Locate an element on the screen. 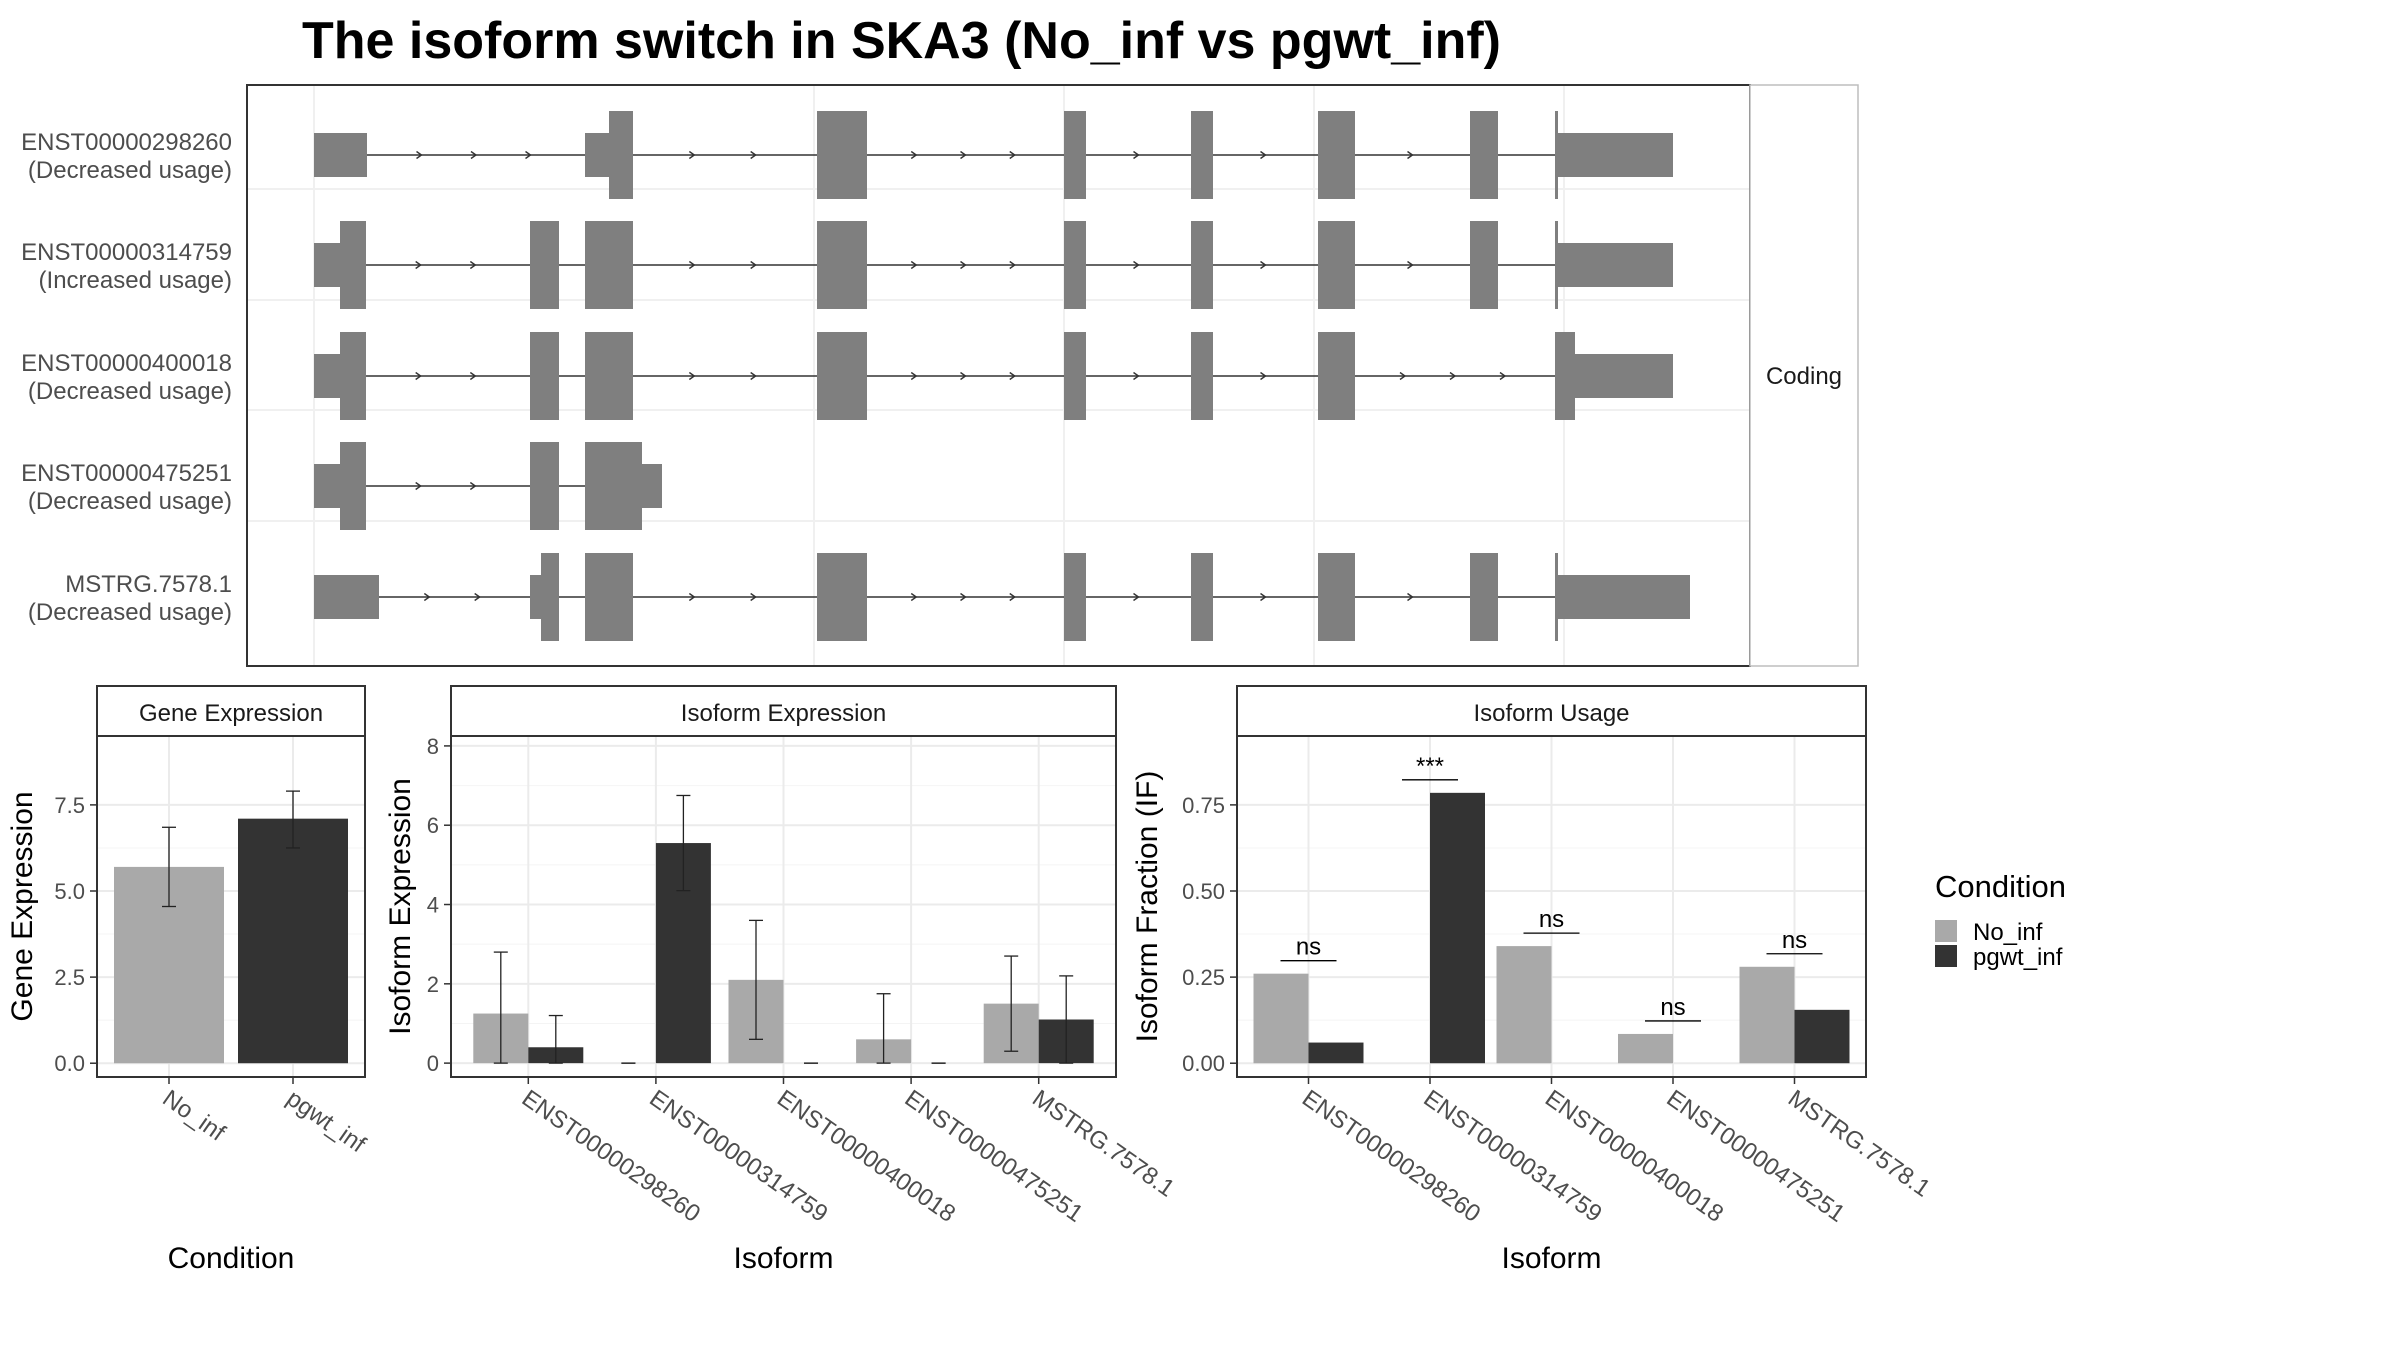 This screenshot has height=1350, width=2400. transcript-usage-label-4: (Decreased usage) is located at coordinates (130, 612).